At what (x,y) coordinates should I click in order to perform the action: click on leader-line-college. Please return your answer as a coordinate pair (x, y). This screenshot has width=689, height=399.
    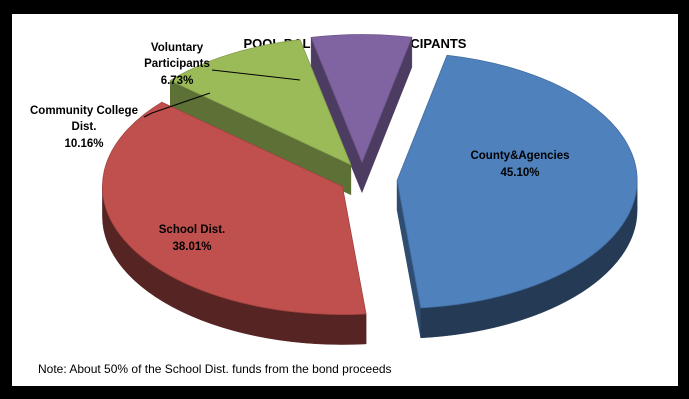
    Looking at the image, I should click on (177, 105).